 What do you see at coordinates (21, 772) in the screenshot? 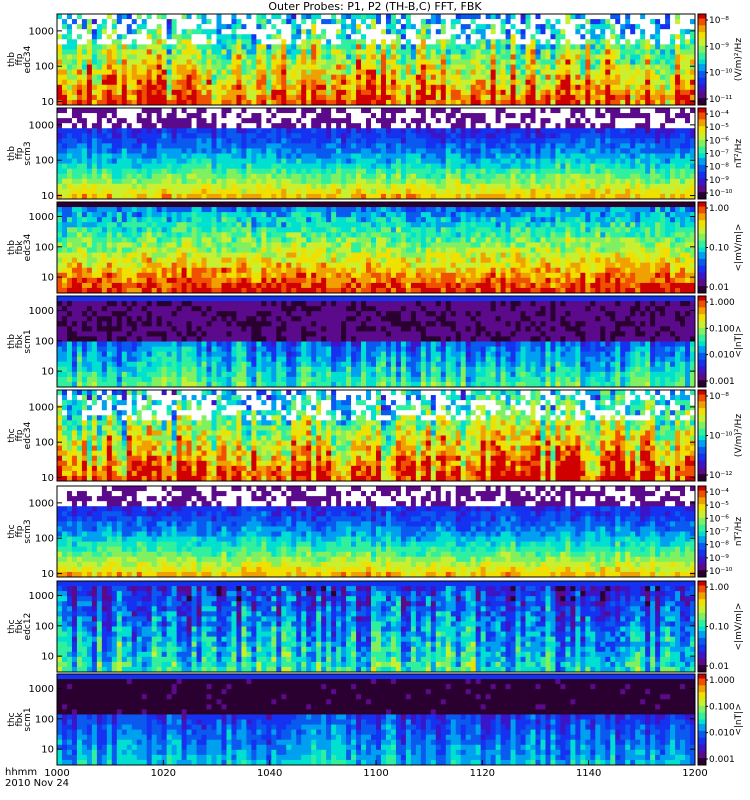
I see `time-axis-label: hhmm` at bounding box center [21, 772].